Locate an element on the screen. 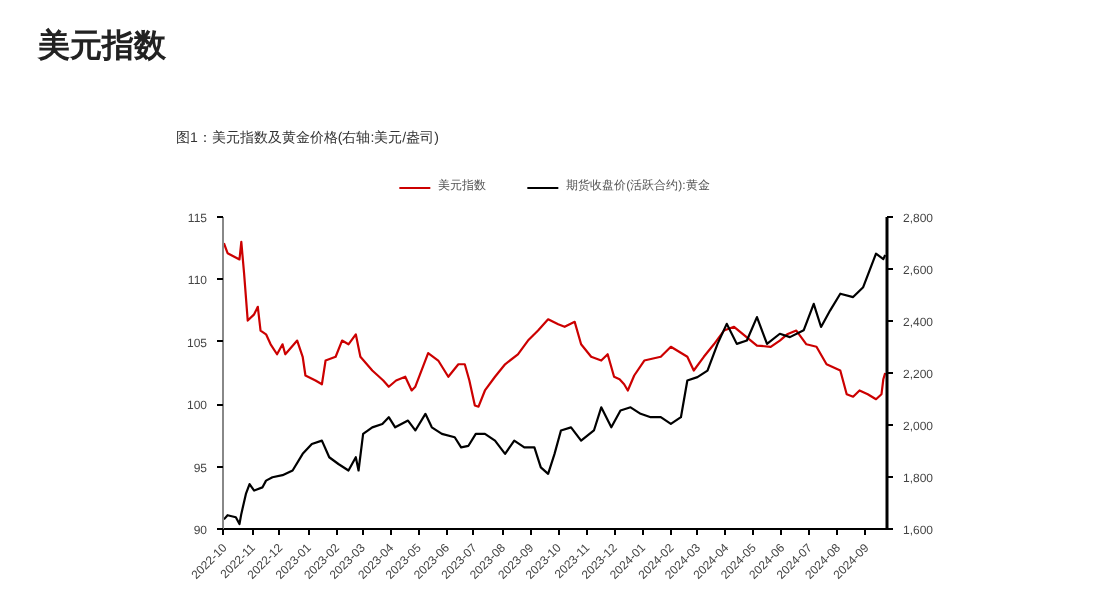 Image resolution: width=1100 pixels, height=614 pixels. chart-title: 美元指数 is located at coordinates (102, 47).